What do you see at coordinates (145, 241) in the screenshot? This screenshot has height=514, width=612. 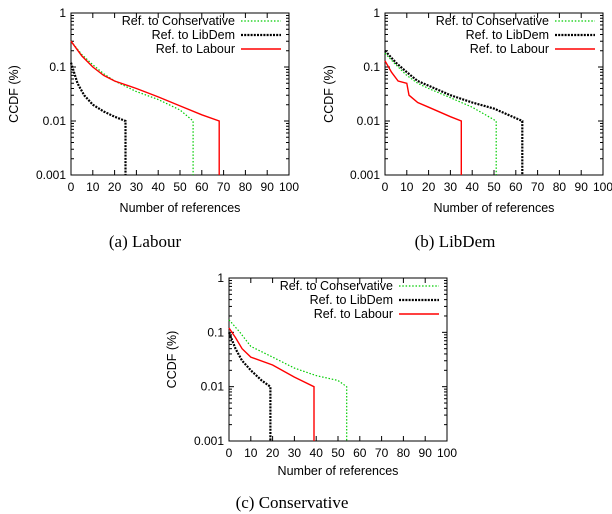 I see `subfigure-caption: (a) Labour` at bounding box center [145, 241].